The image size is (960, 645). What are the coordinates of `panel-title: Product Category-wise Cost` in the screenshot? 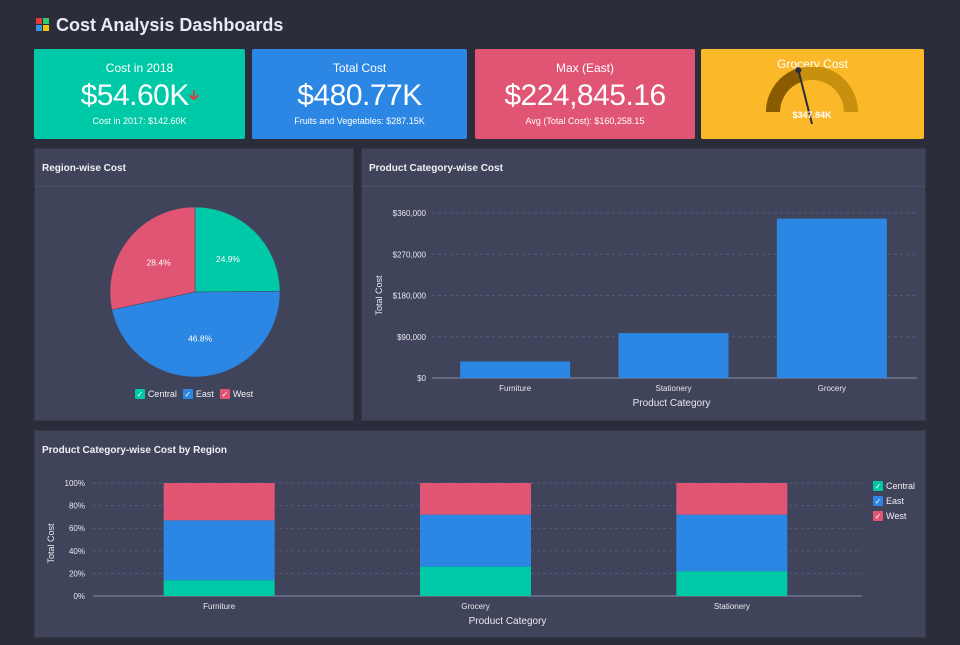 It's located at (436, 168).